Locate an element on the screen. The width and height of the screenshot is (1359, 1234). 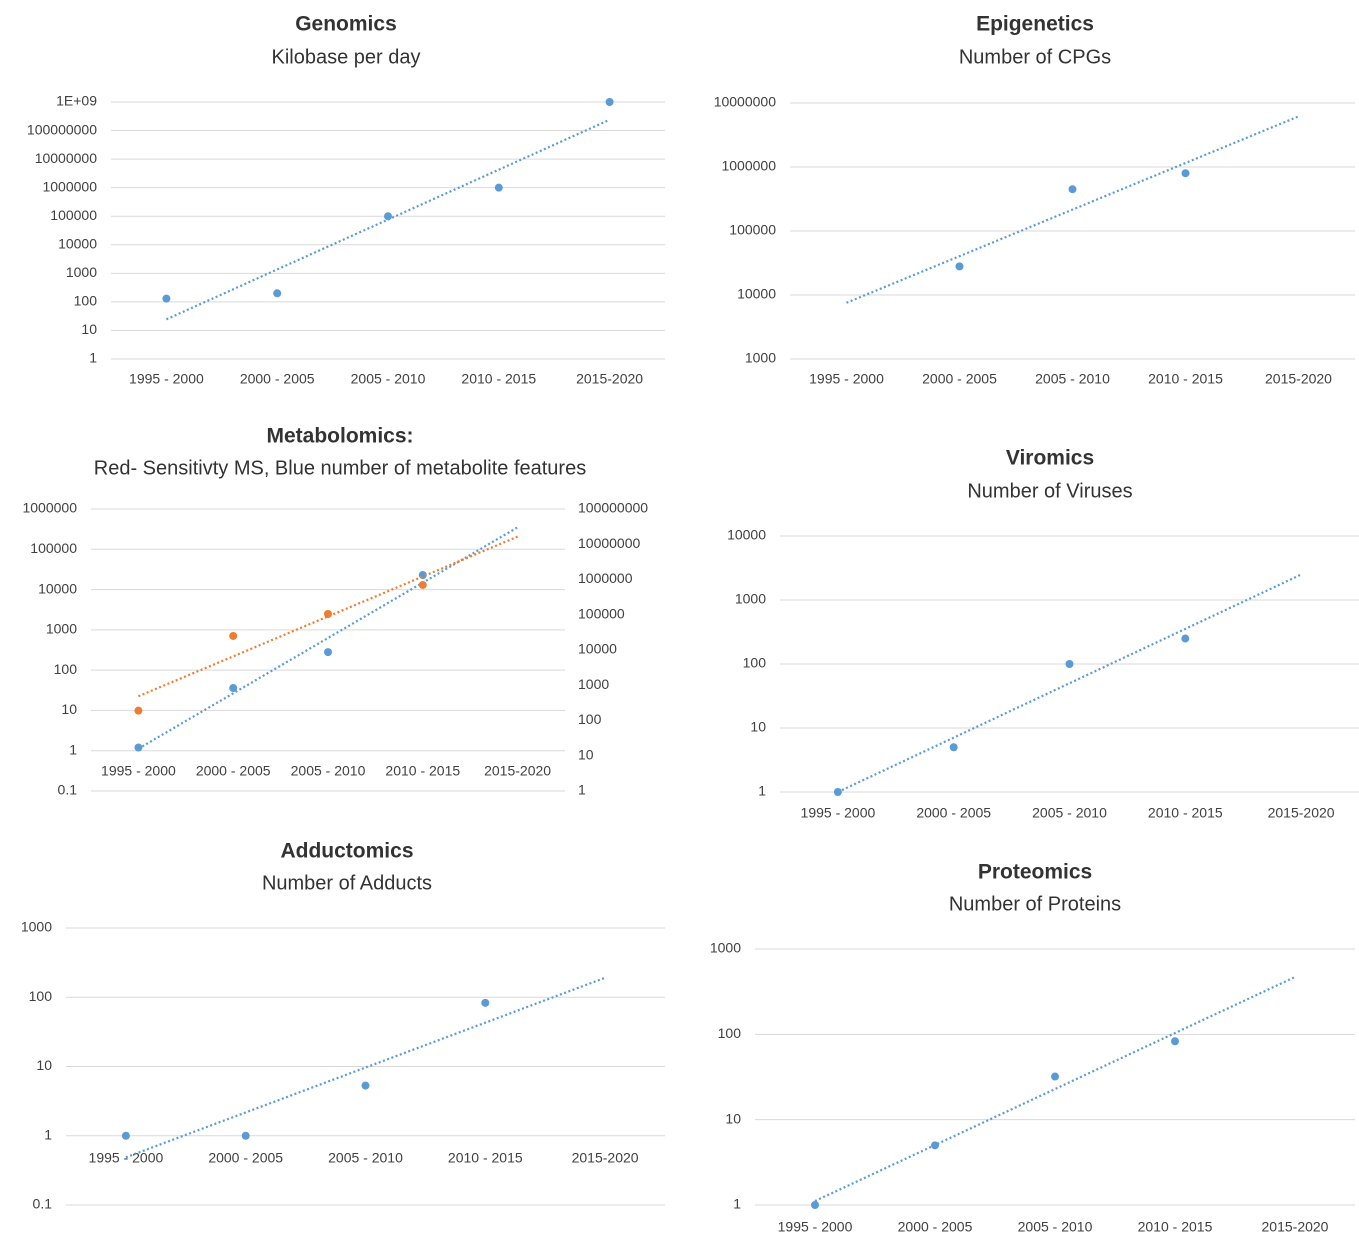
y2-tick-label: 1000000 is located at coordinates (605, 578).